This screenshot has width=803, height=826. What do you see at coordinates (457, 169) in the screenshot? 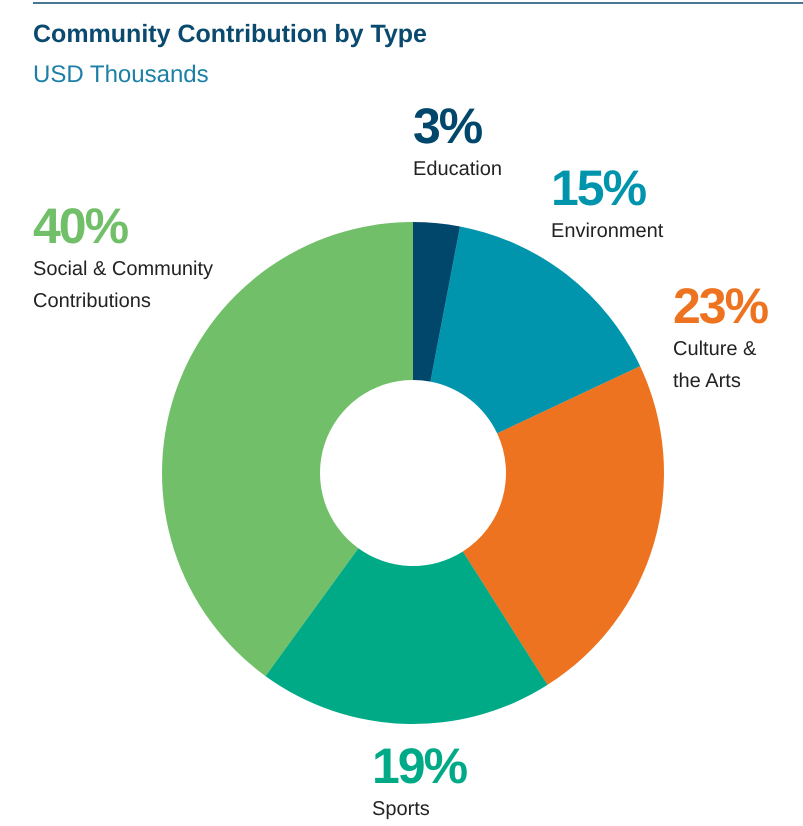
I see `slice-label: Education` at bounding box center [457, 169].